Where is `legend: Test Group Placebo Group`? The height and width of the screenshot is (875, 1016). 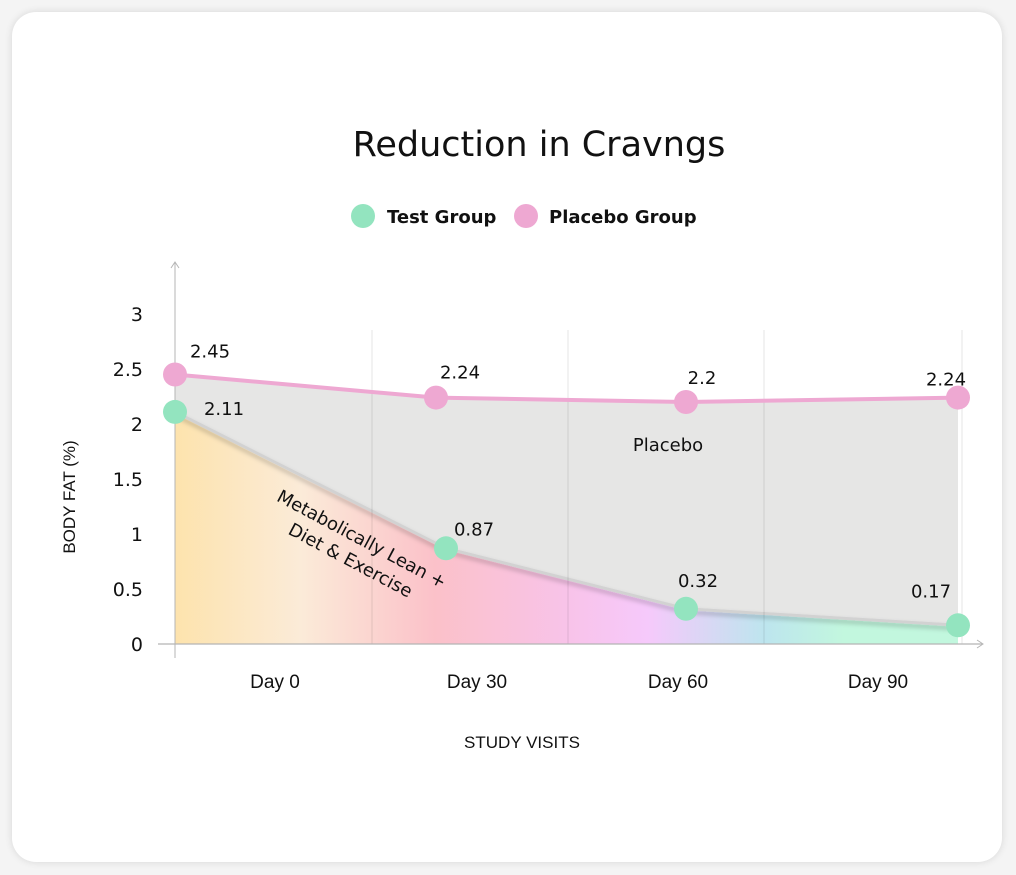
legend: Test Group Placebo Group is located at coordinates (524, 216).